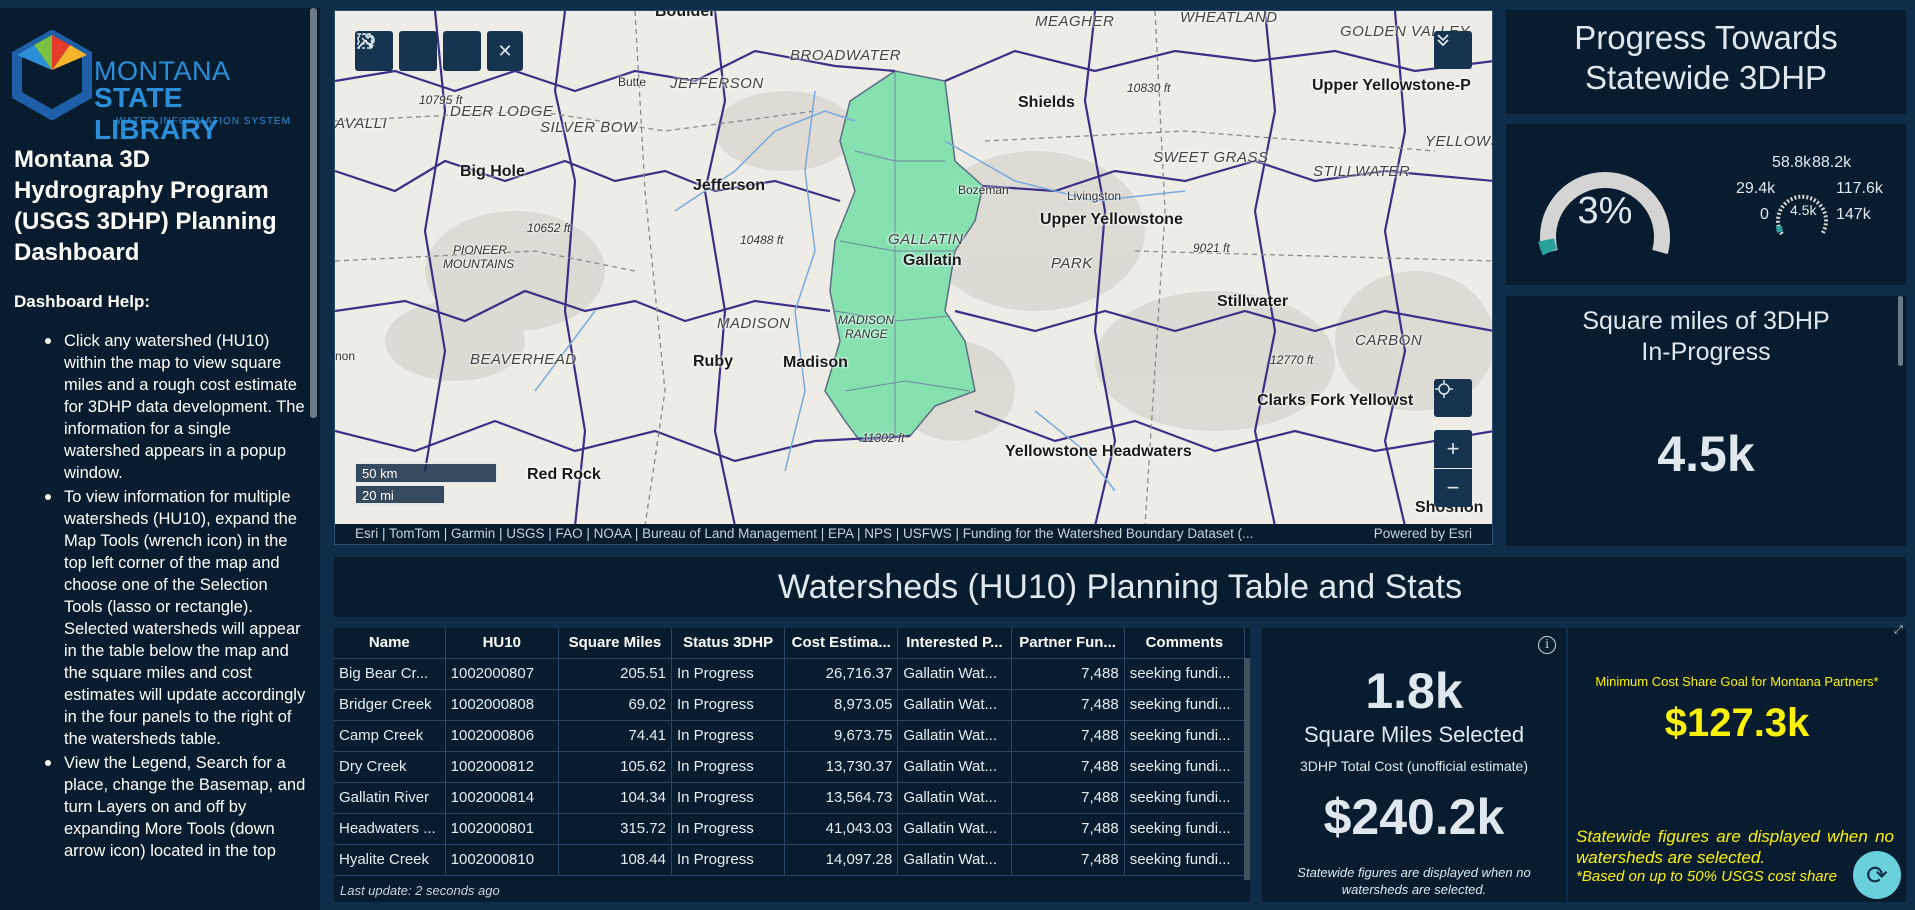 Image resolution: width=1915 pixels, height=910 pixels. I want to click on map-label: Livingston, so click(1094, 196).